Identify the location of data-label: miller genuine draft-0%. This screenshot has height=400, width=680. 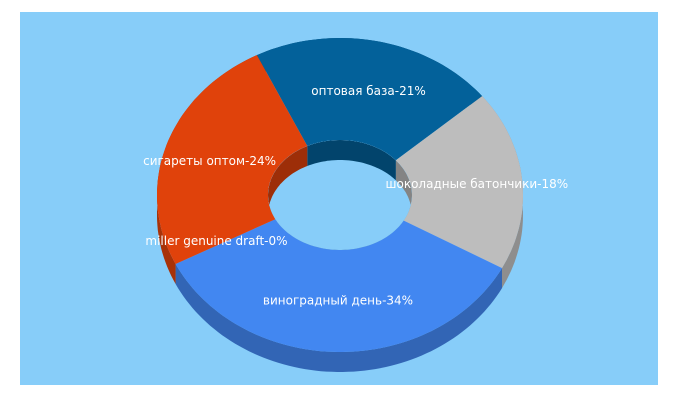
(216, 241).